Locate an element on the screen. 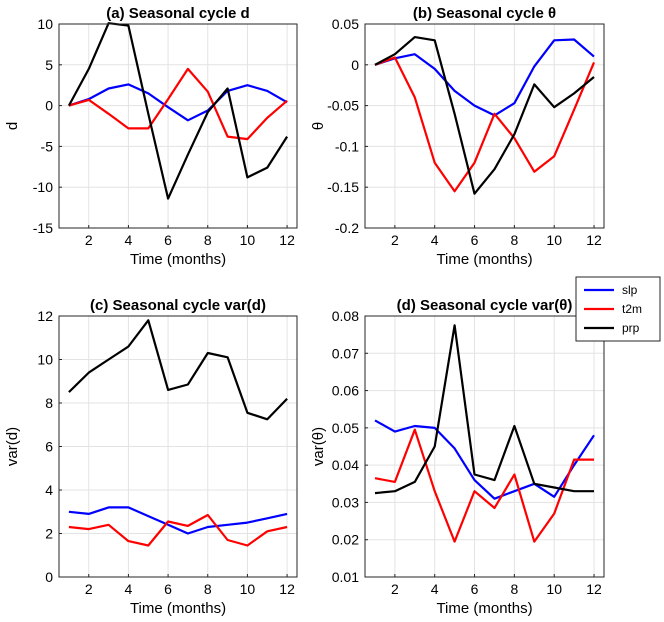  y-tick-label: -0.05 is located at coordinates (343, 106).